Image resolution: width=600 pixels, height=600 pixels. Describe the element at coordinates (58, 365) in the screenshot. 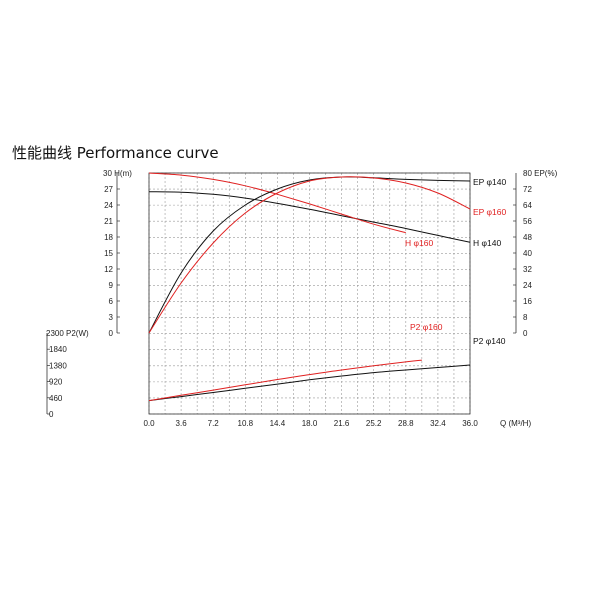

I see `power-axis-tick-label: 1380` at that location.